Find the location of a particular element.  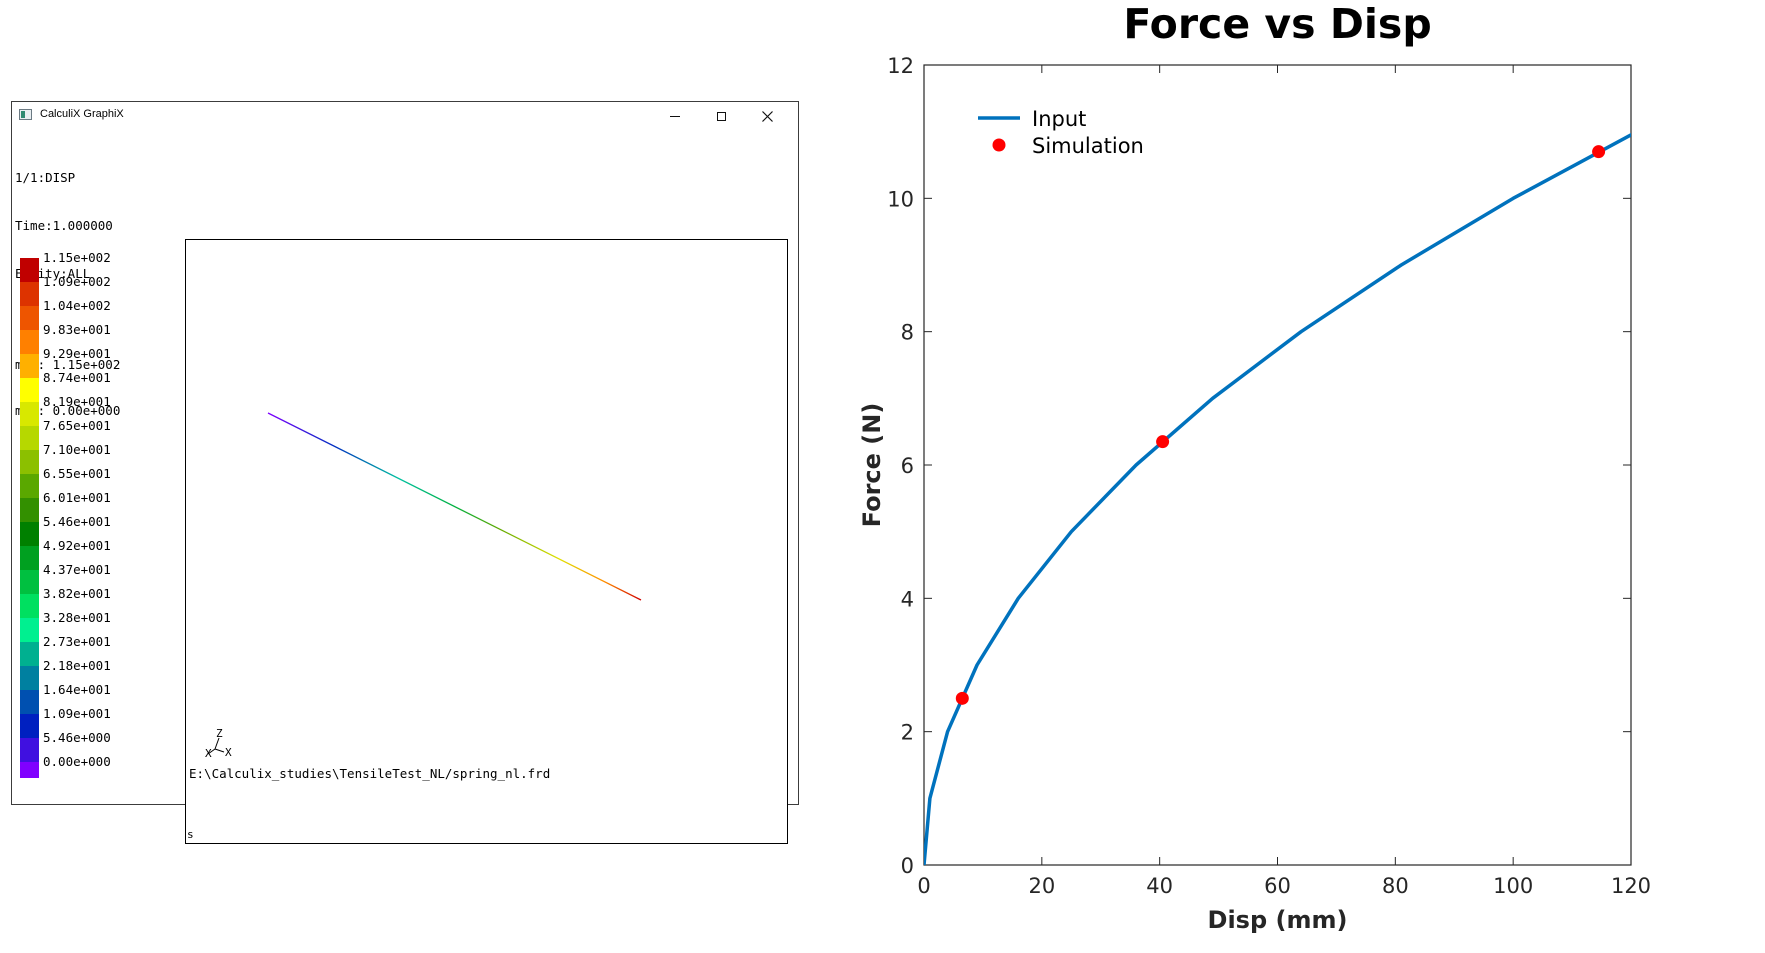

info-line-time: Time:1.000000 is located at coordinates (64, 225).